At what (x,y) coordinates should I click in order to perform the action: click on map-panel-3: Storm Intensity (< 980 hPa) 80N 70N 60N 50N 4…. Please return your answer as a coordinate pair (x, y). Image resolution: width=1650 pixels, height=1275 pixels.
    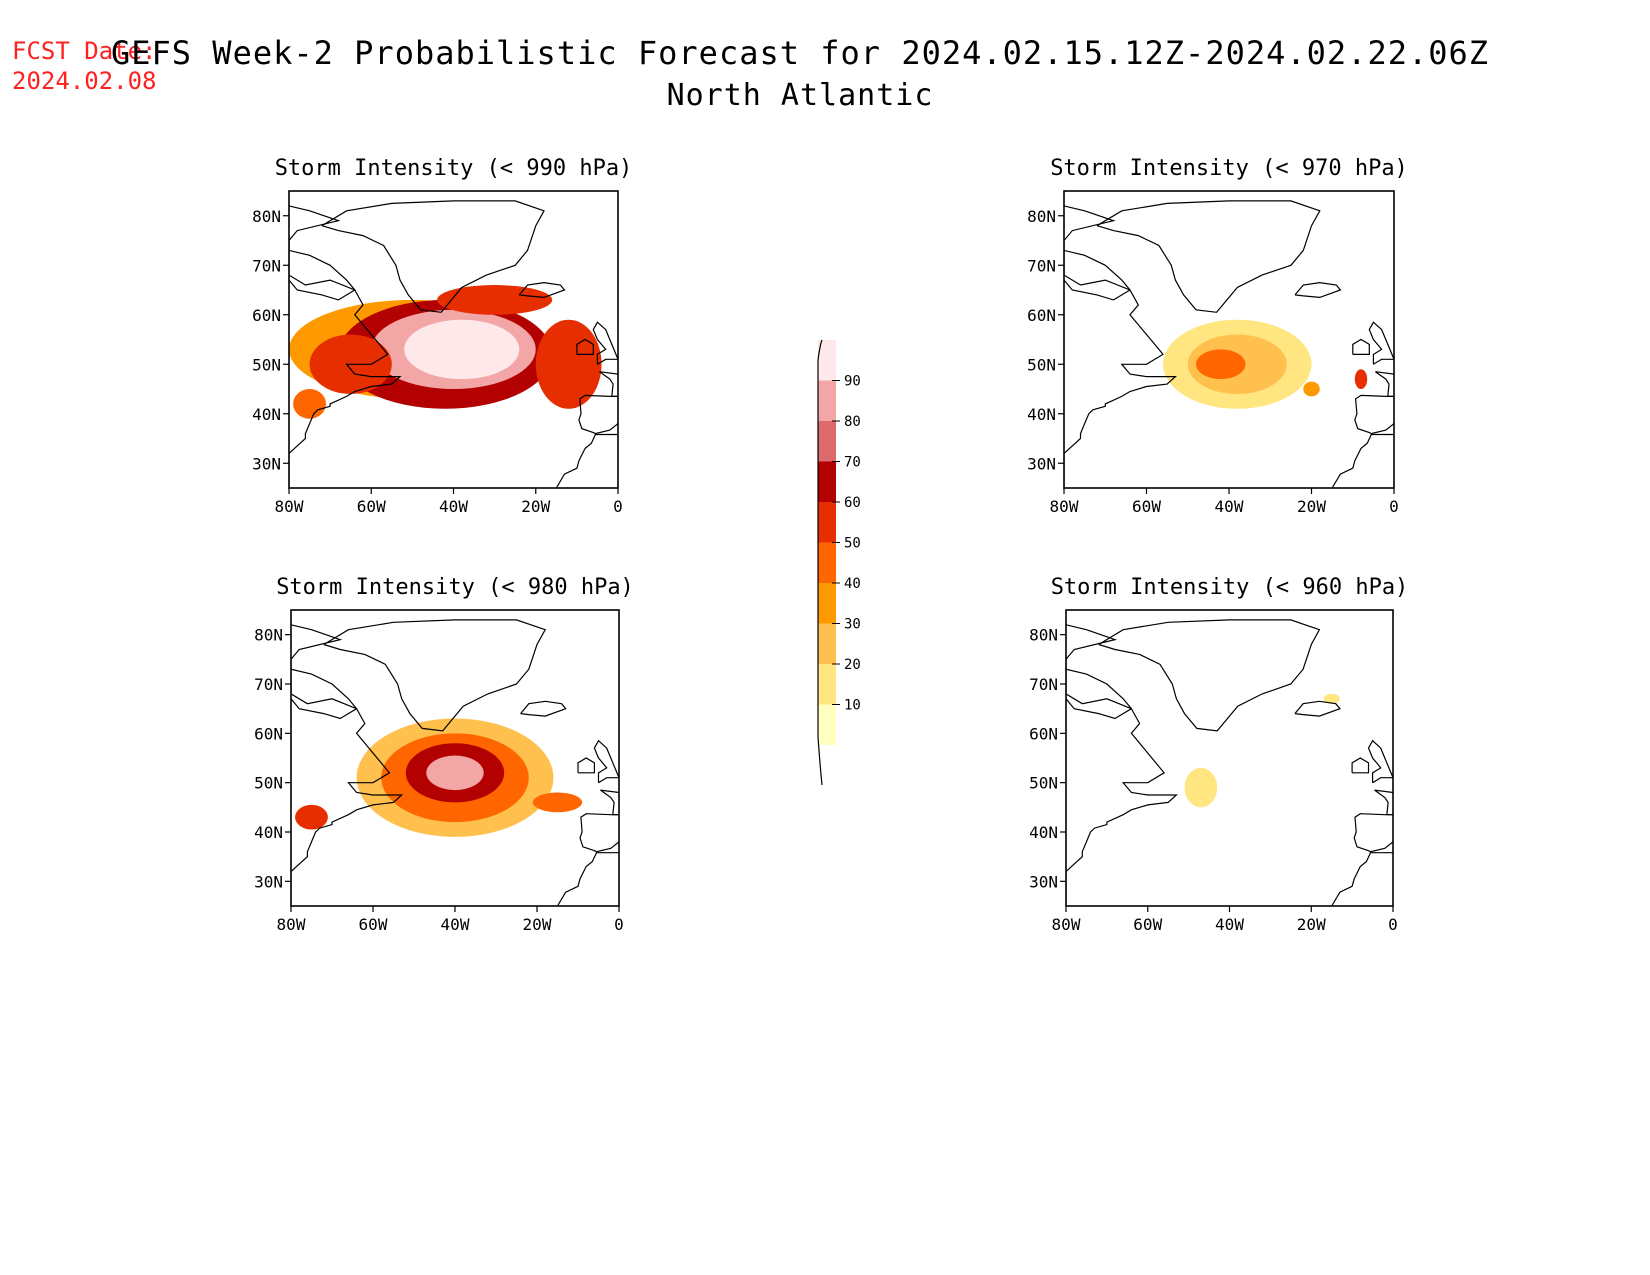
    Looking at the image, I should click on (444, 754).